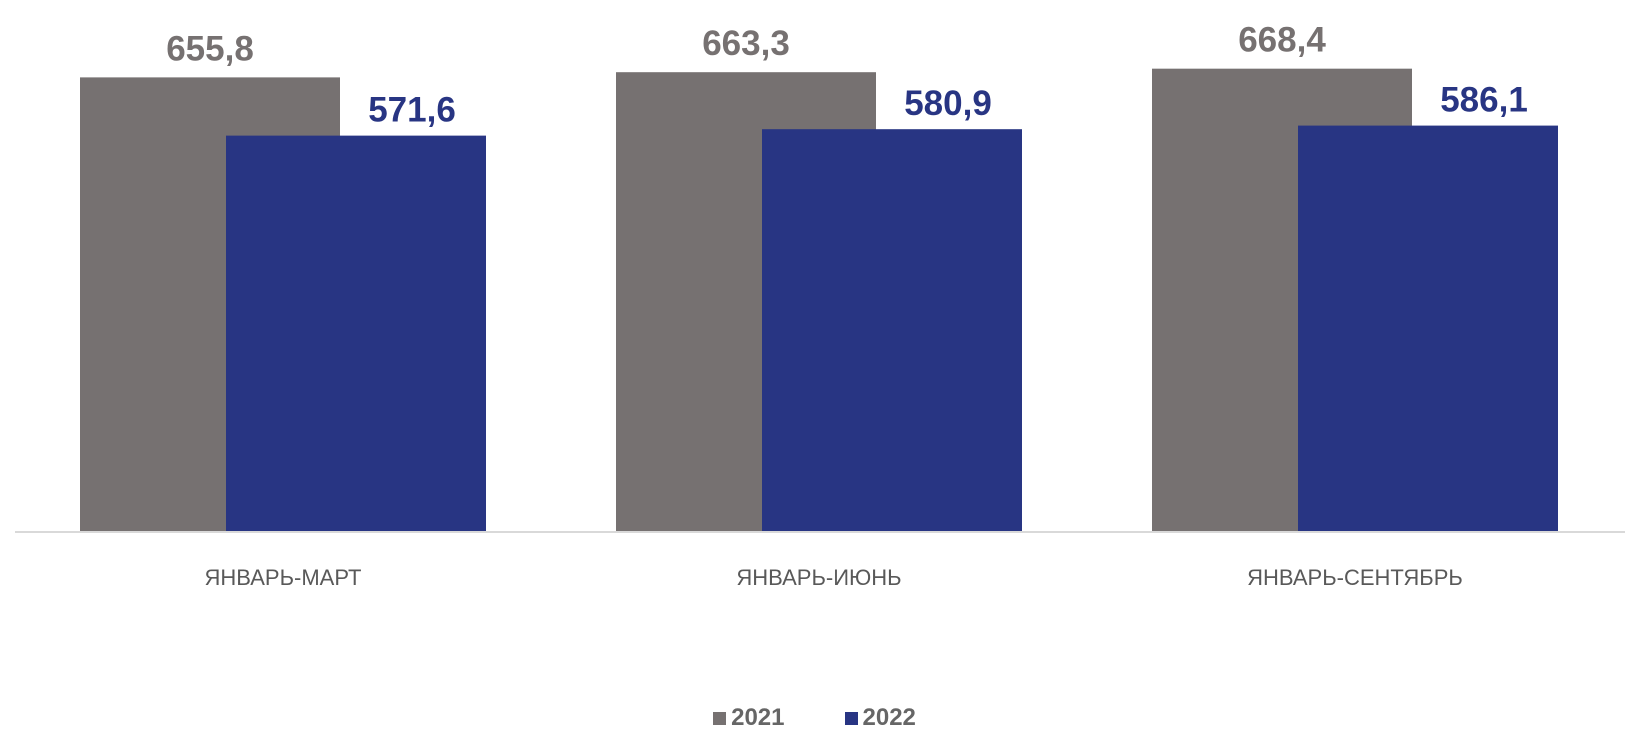 Image resolution: width=1629 pixels, height=734 pixels. What do you see at coordinates (758, 717) in the screenshot?
I see `legend-label-2021: 2021` at bounding box center [758, 717].